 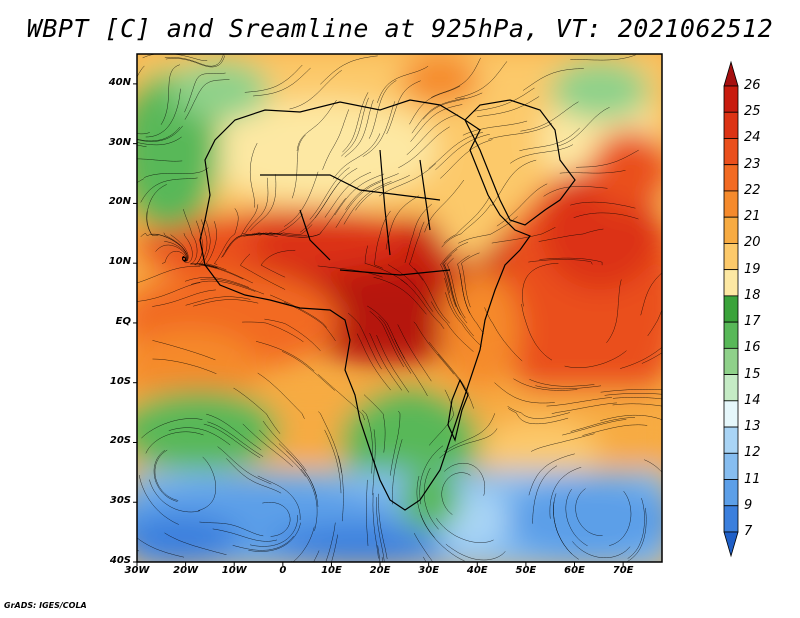 What do you see at coordinates (748, 531) in the screenshot?
I see `colorbar-level-label: 7` at bounding box center [748, 531].